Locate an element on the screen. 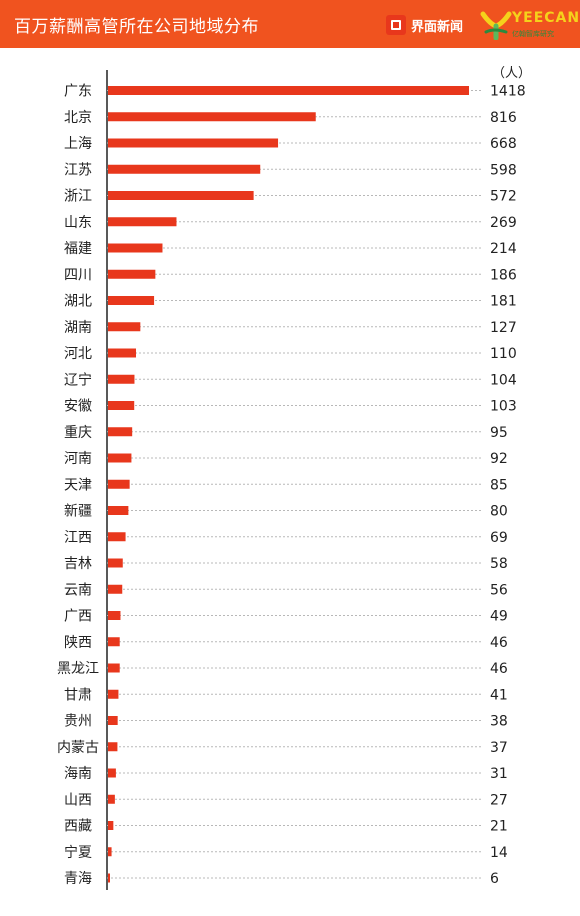 The image size is (580, 916). value-label: 27 is located at coordinates (499, 800).